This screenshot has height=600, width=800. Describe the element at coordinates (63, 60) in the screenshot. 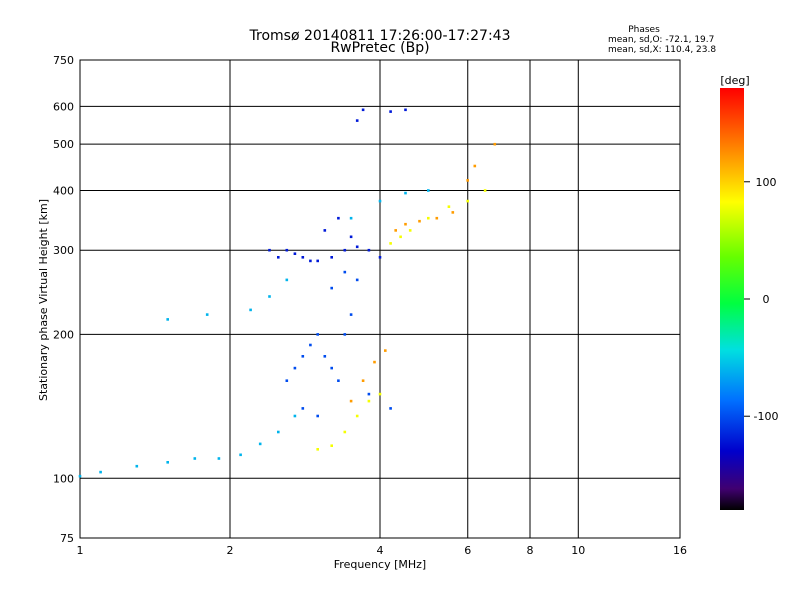

I see `y-tick-label: 750` at that location.